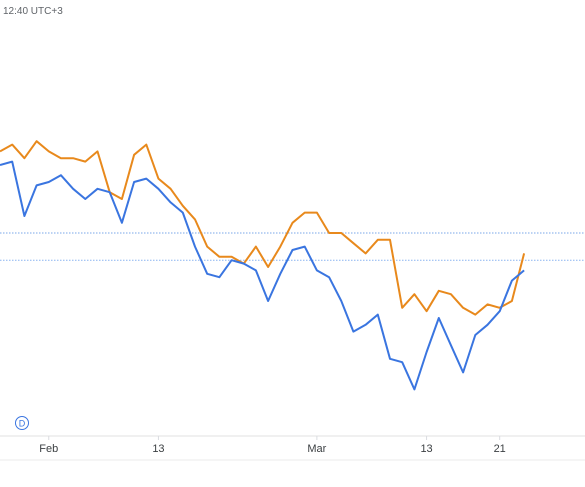 Image resolution: width=585 pixels, height=487 pixels. What do you see at coordinates (316, 449) in the screenshot?
I see `x-tick-label-3: Mar` at bounding box center [316, 449].